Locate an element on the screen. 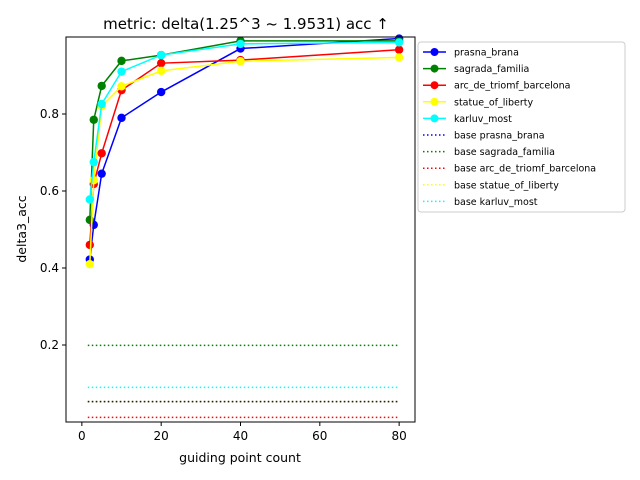  legend-box is located at coordinates (521, 127).